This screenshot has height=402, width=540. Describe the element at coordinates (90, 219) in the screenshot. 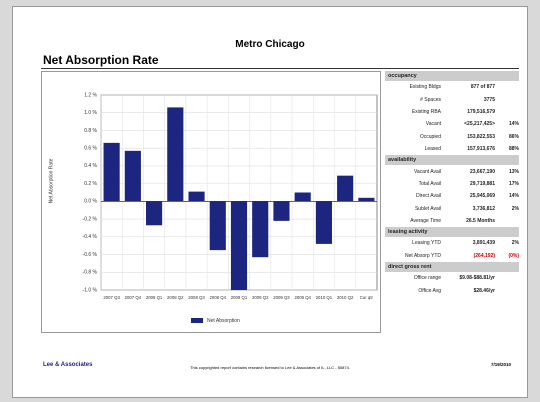

I see `y-tick-label: -0.2 %` at that location.